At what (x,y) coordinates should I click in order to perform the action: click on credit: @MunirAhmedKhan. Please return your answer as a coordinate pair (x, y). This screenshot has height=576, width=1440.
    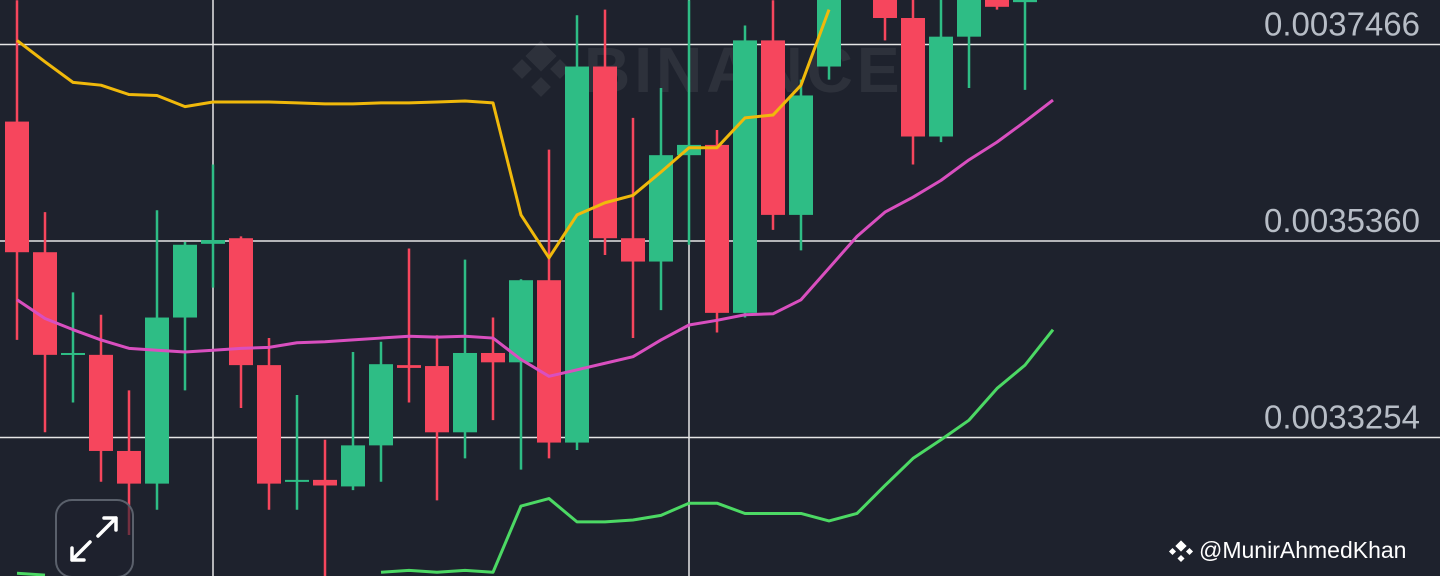
    Looking at the image, I should click on (1302, 550).